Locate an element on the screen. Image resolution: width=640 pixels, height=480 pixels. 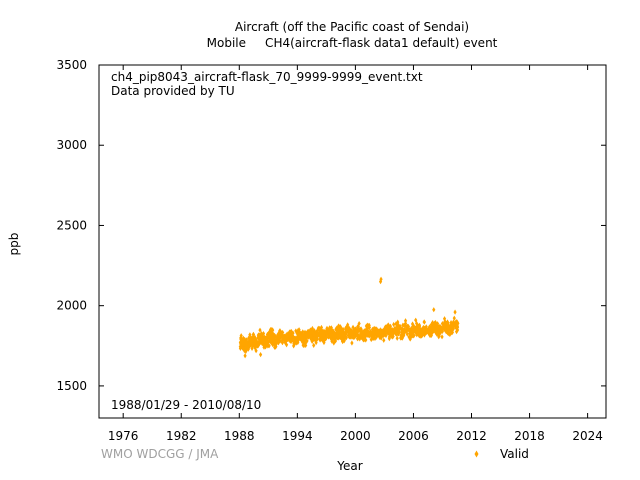
x-tick-label: 1988 is located at coordinates (239, 436).